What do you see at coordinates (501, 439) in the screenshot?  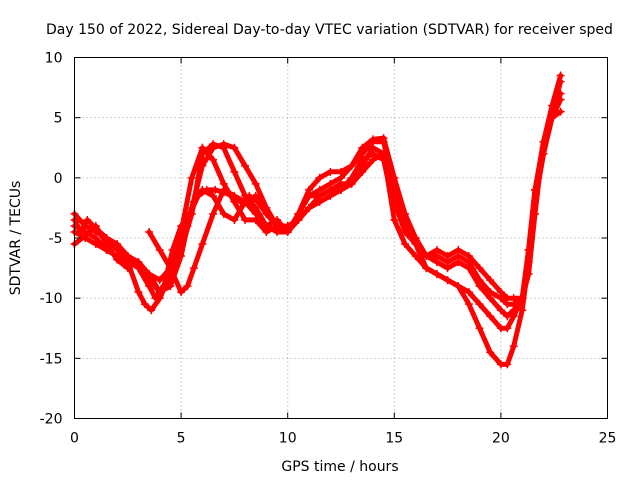 I see `x-tick-label: 20` at bounding box center [501, 439].